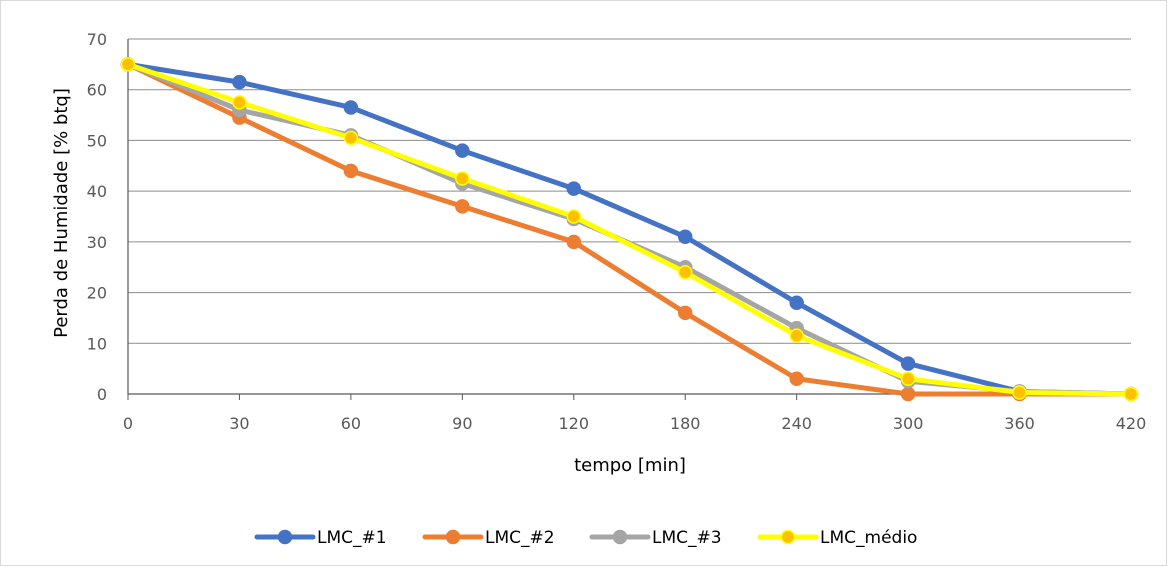 The width and height of the screenshot is (1168, 567). What do you see at coordinates (97, 39) in the screenshot?
I see `y-tick-label: 70` at bounding box center [97, 39].